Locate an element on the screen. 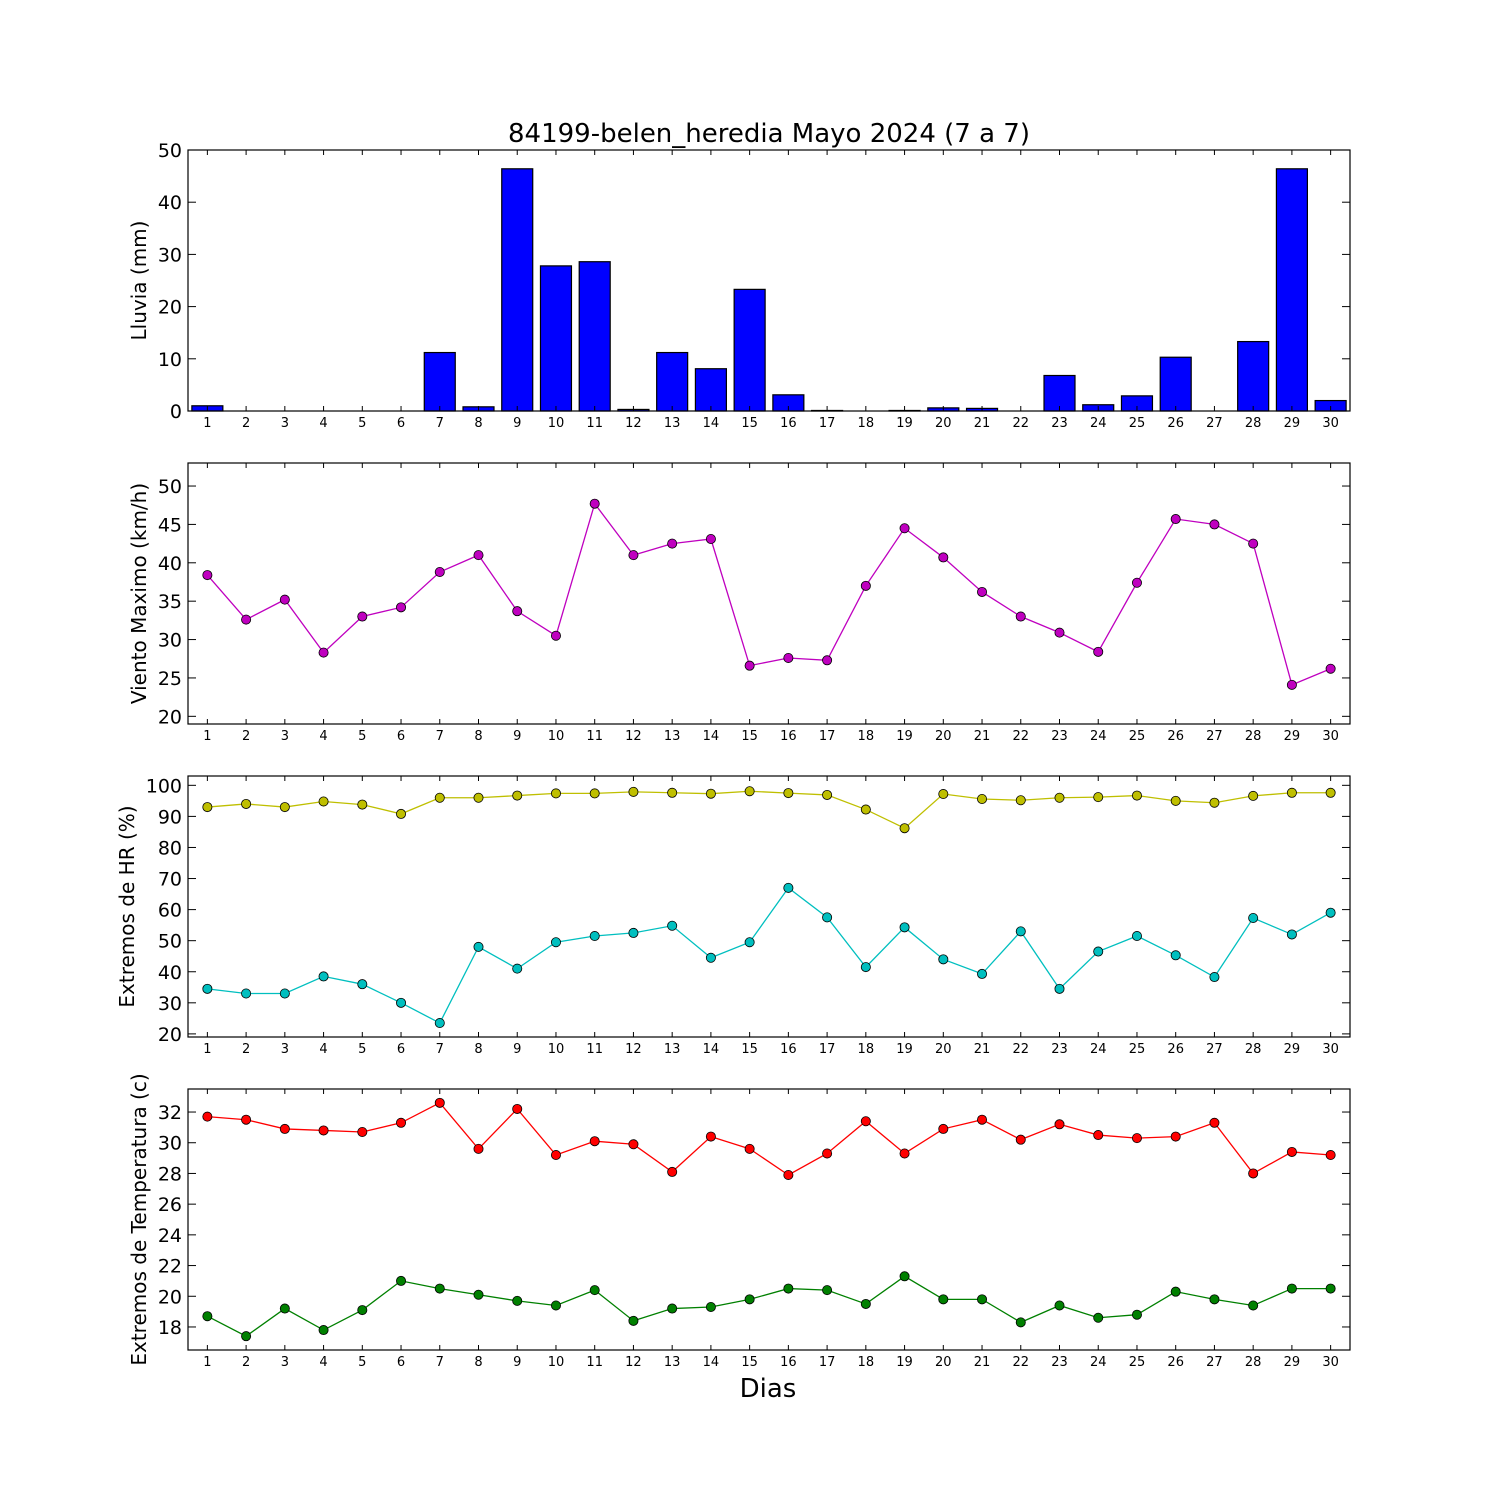 Image resolution: width=1500 pixels, height=1500 pixels. max-wind-series-1-line is located at coordinates (768, 594).